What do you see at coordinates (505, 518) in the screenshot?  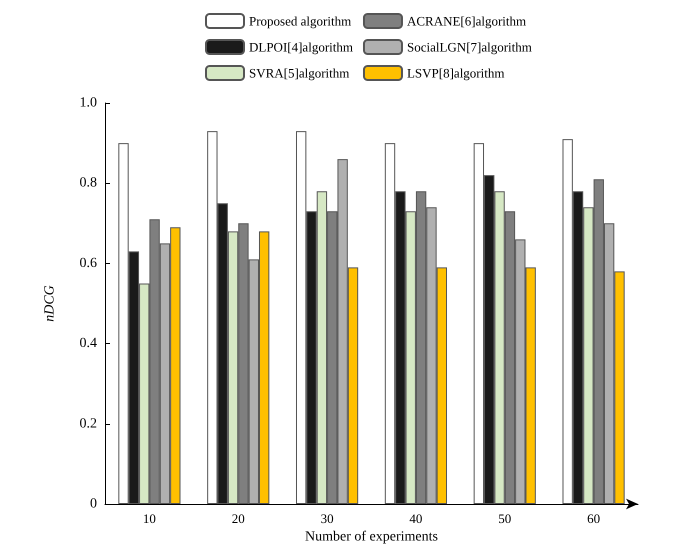 I see `x-tick-label: 50` at bounding box center [505, 518].